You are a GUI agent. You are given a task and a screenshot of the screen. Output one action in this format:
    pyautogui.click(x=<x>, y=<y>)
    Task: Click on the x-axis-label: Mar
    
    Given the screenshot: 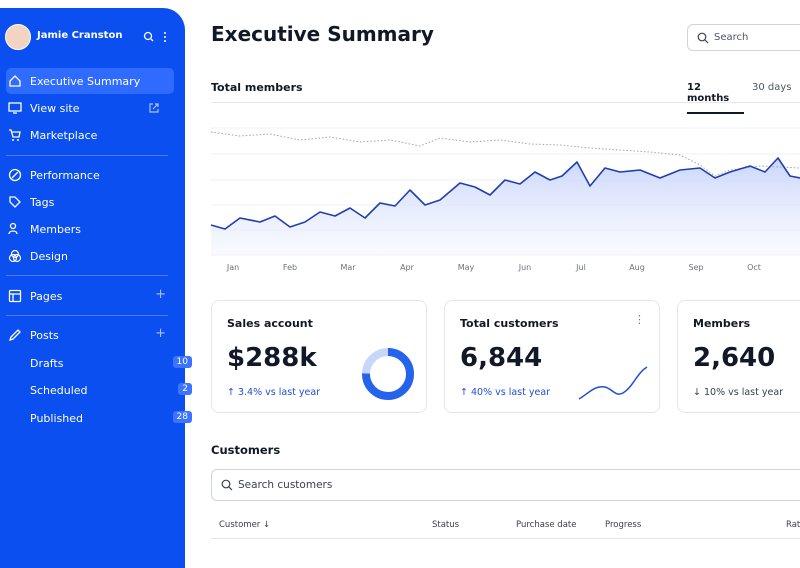 What is the action you would take?
    pyautogui.click(x=348, y=267)
    